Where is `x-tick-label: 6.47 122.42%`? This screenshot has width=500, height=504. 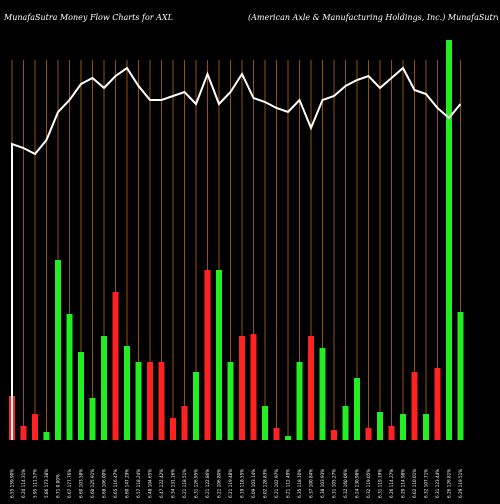 x-tick-label: 6.47 122.42% is located at coordinates (161, 483).